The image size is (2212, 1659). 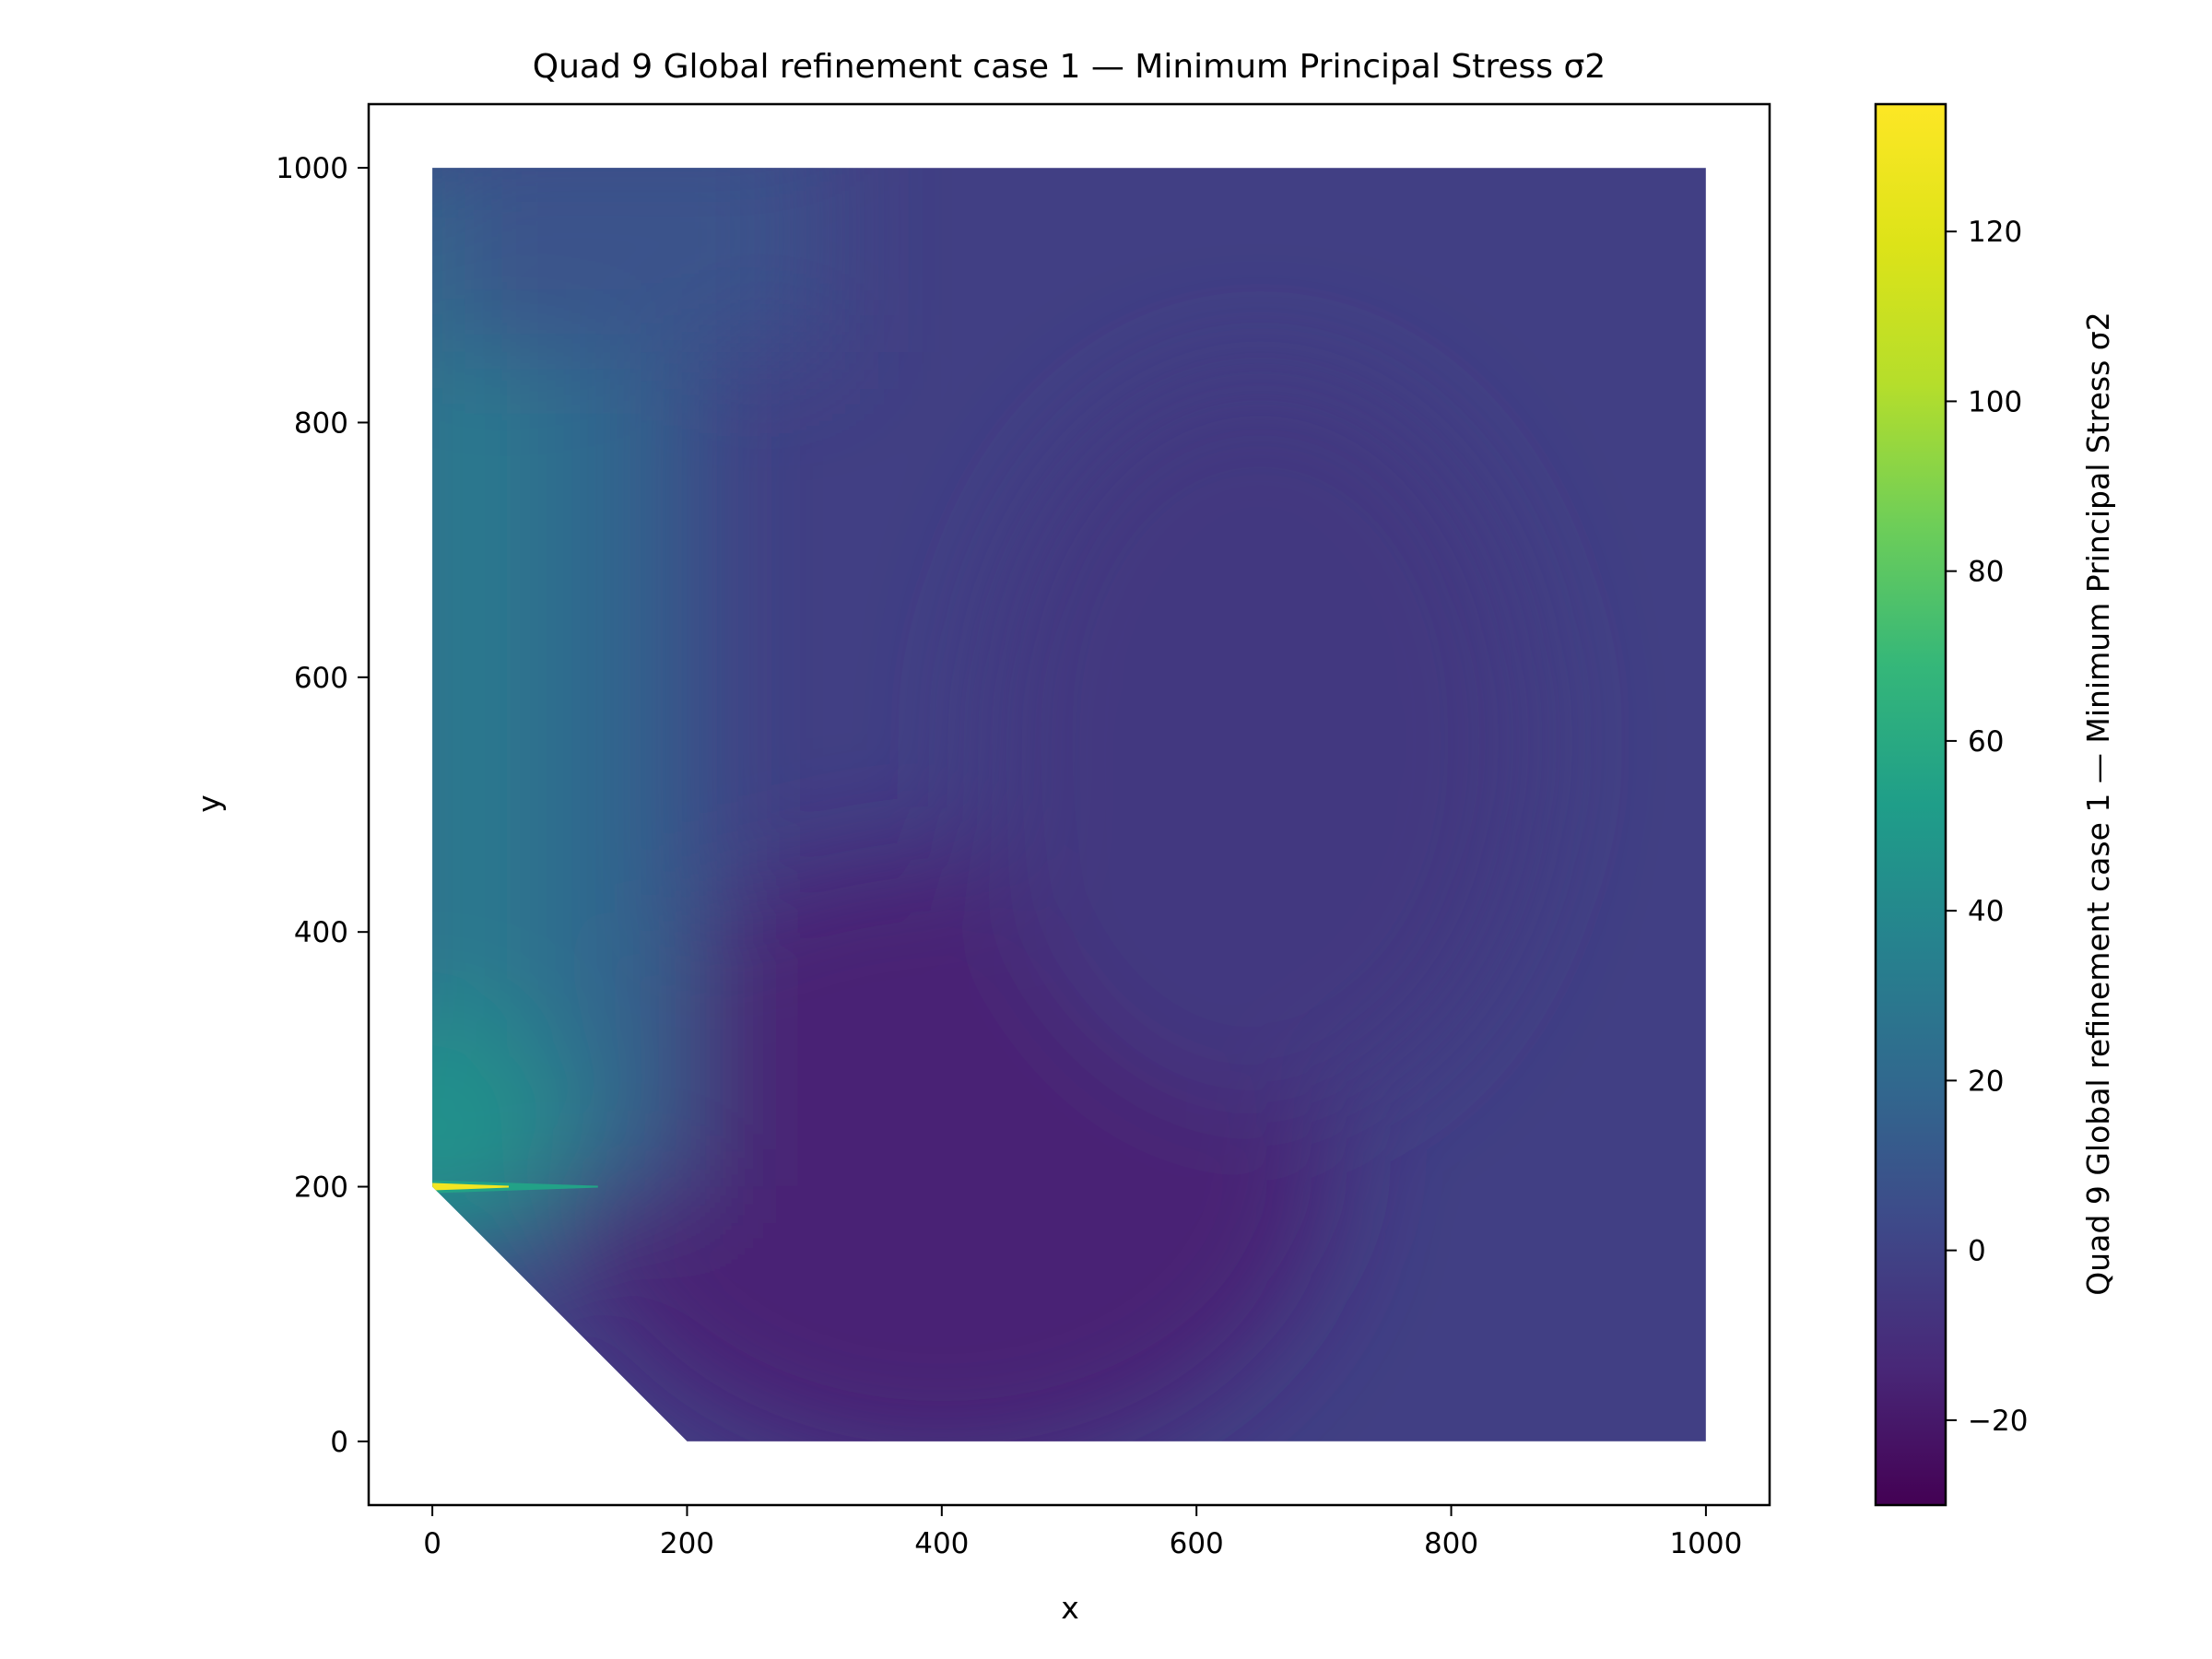 What do you see at coordinates (321, 423) in the screenshot?
I see `y-tick-label: 800` at bounding box center [321, 423].